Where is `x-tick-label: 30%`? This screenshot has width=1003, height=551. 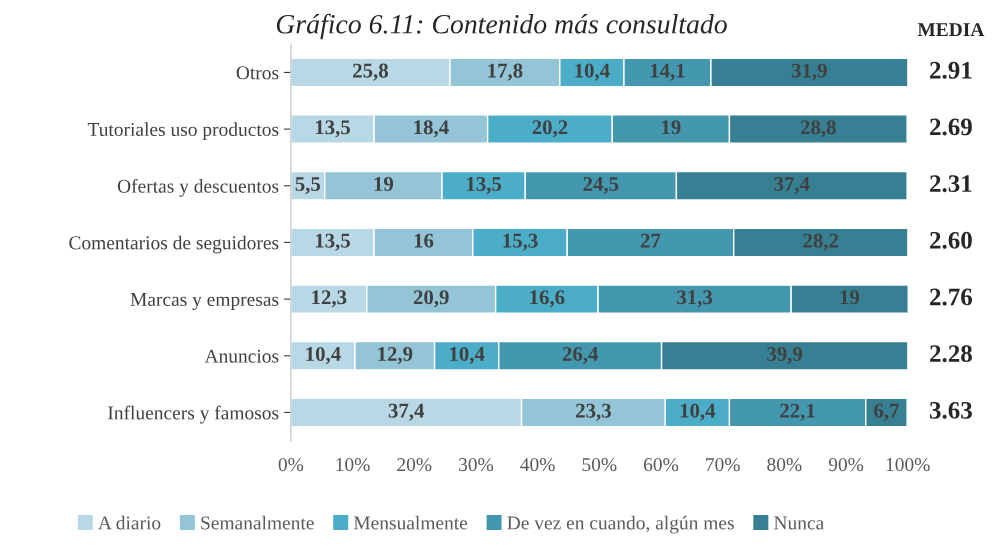
x-tick-label: 30% is located at coordinates (476, 465).